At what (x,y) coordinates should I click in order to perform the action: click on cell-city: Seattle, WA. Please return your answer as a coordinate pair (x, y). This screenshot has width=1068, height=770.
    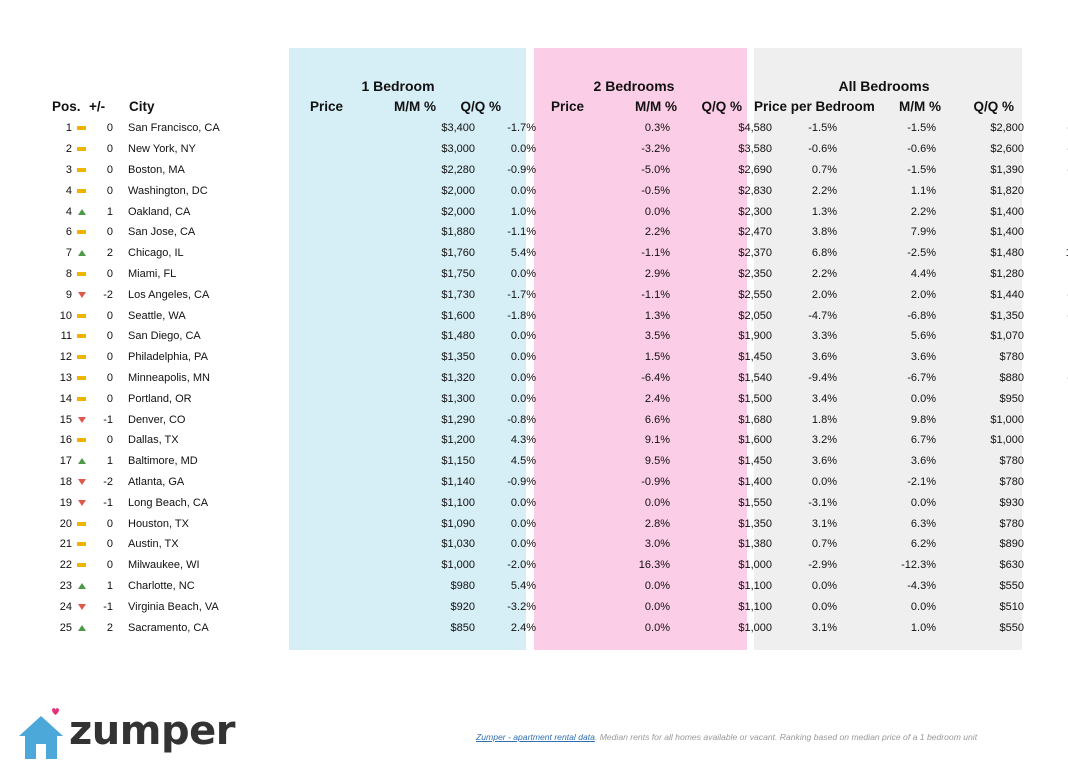
    Looking at the image, I should click on (157, 315).